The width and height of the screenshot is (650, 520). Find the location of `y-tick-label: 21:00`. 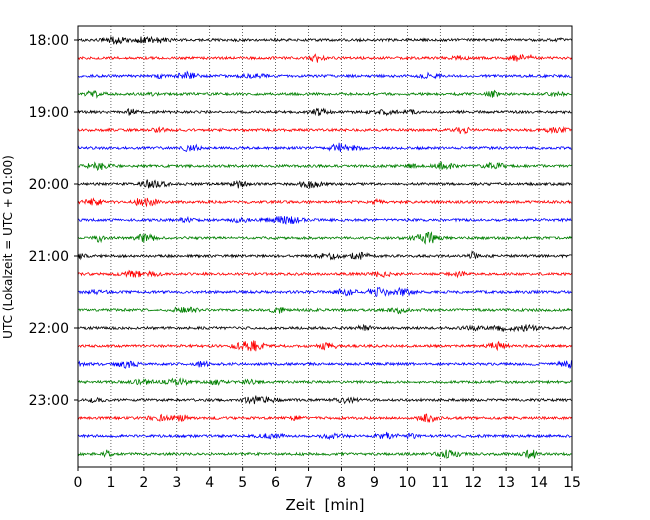

y-tick-label: 21:00 is located at coordinates (49, 257).